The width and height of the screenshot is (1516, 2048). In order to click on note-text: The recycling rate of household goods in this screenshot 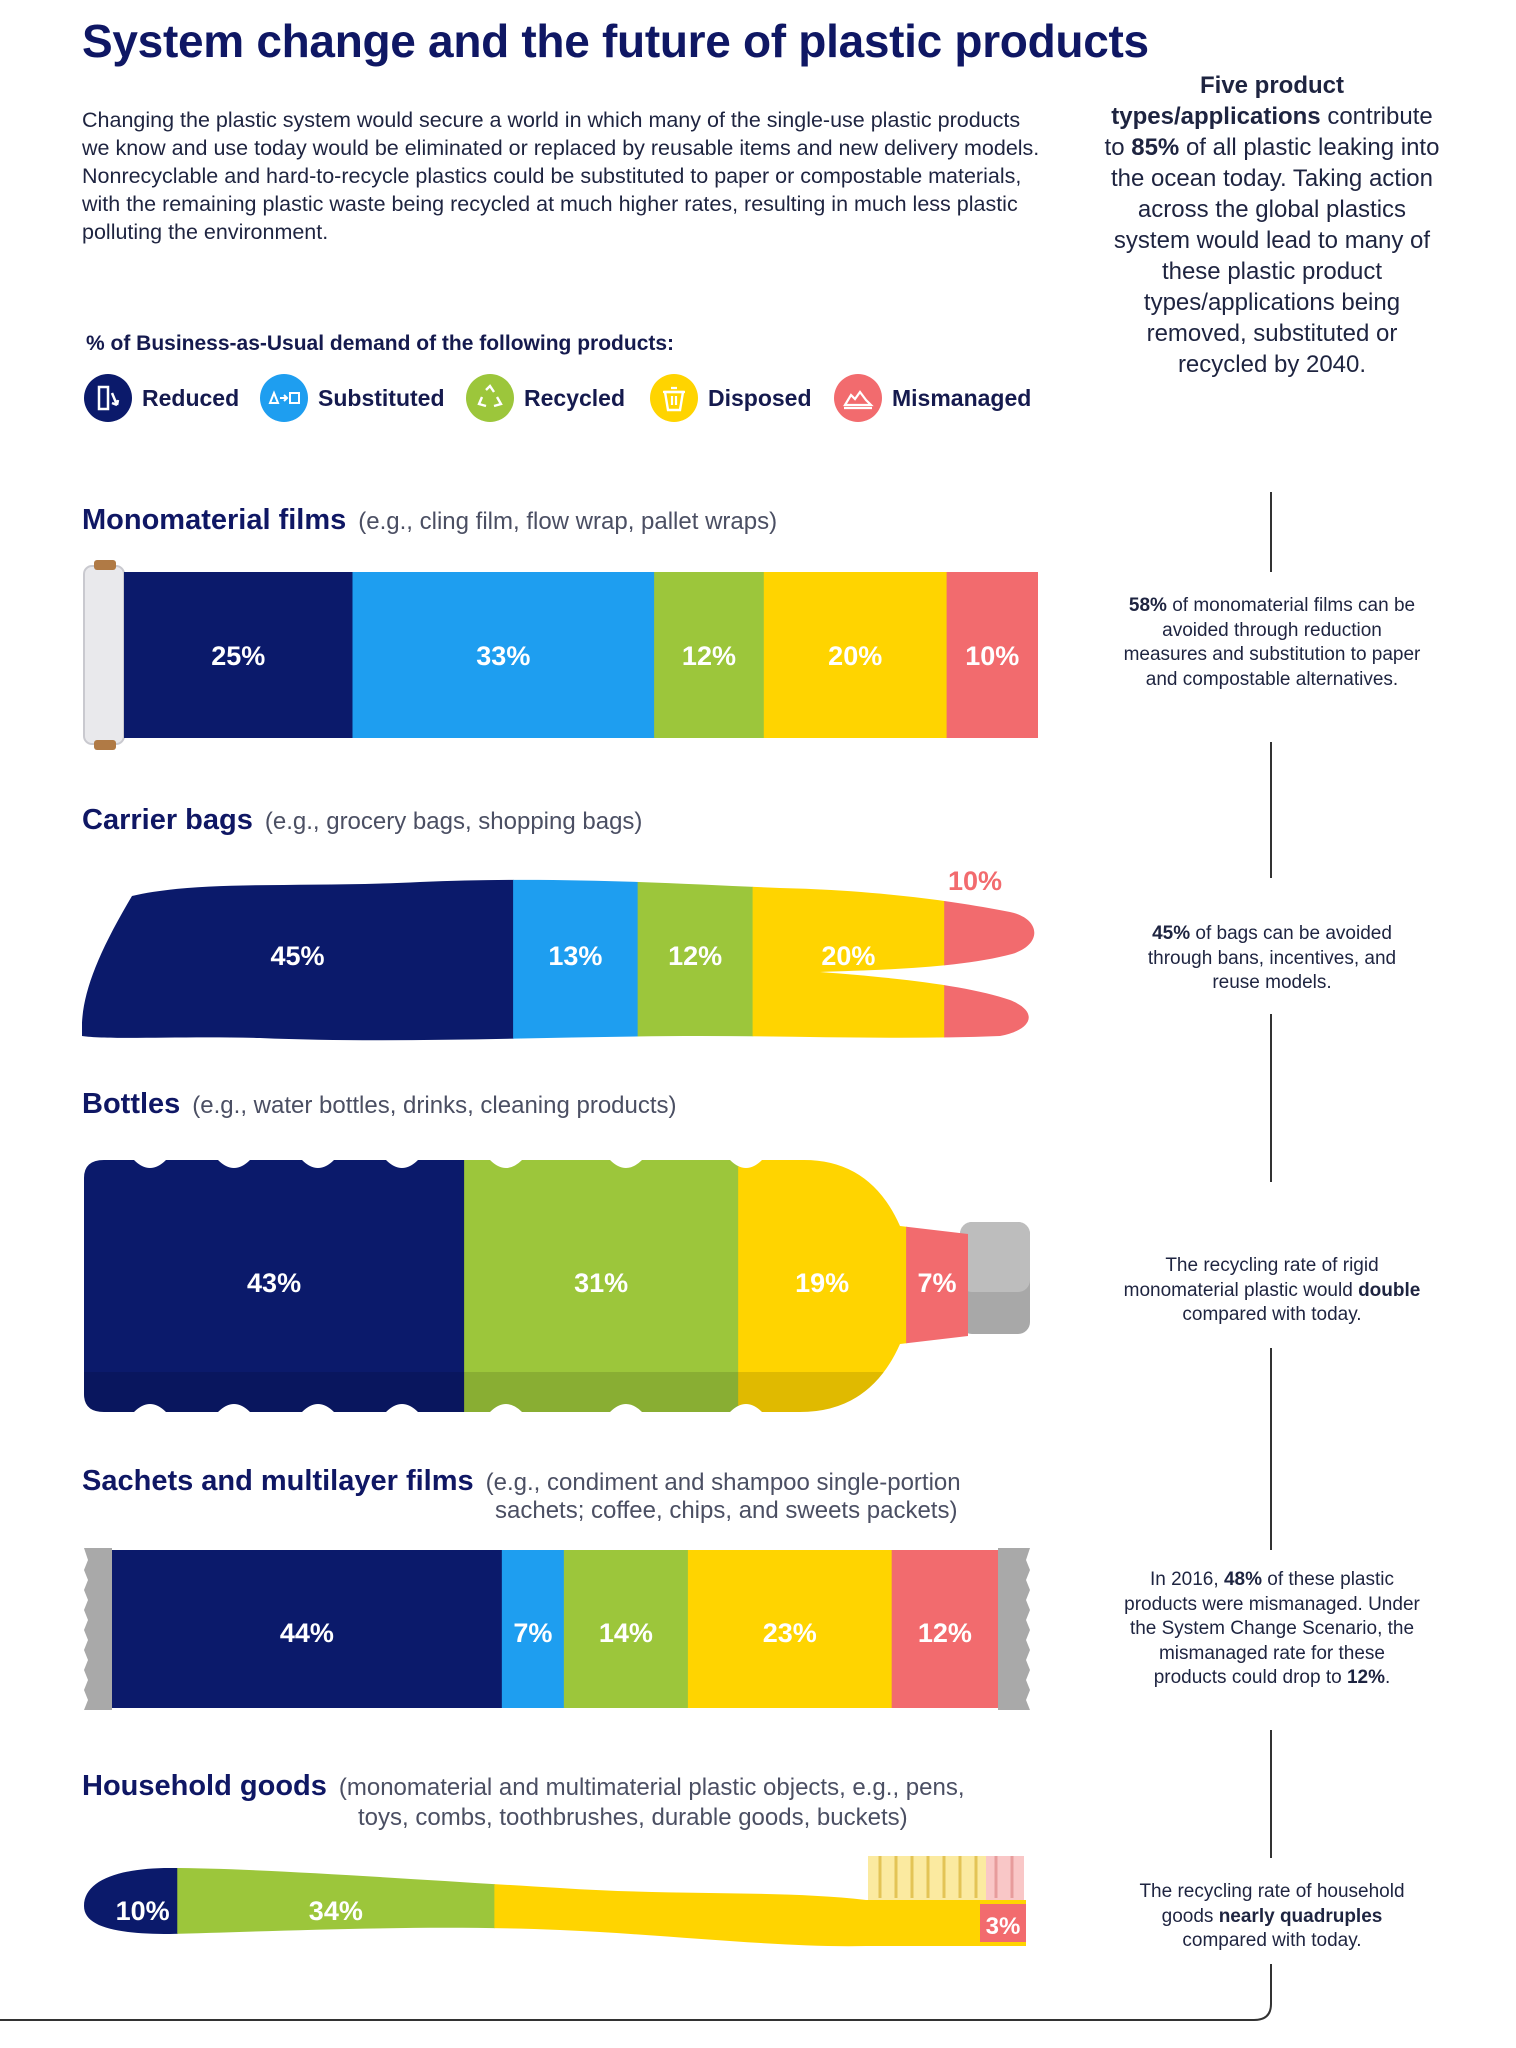, I will do `click(1272, 1904)`.